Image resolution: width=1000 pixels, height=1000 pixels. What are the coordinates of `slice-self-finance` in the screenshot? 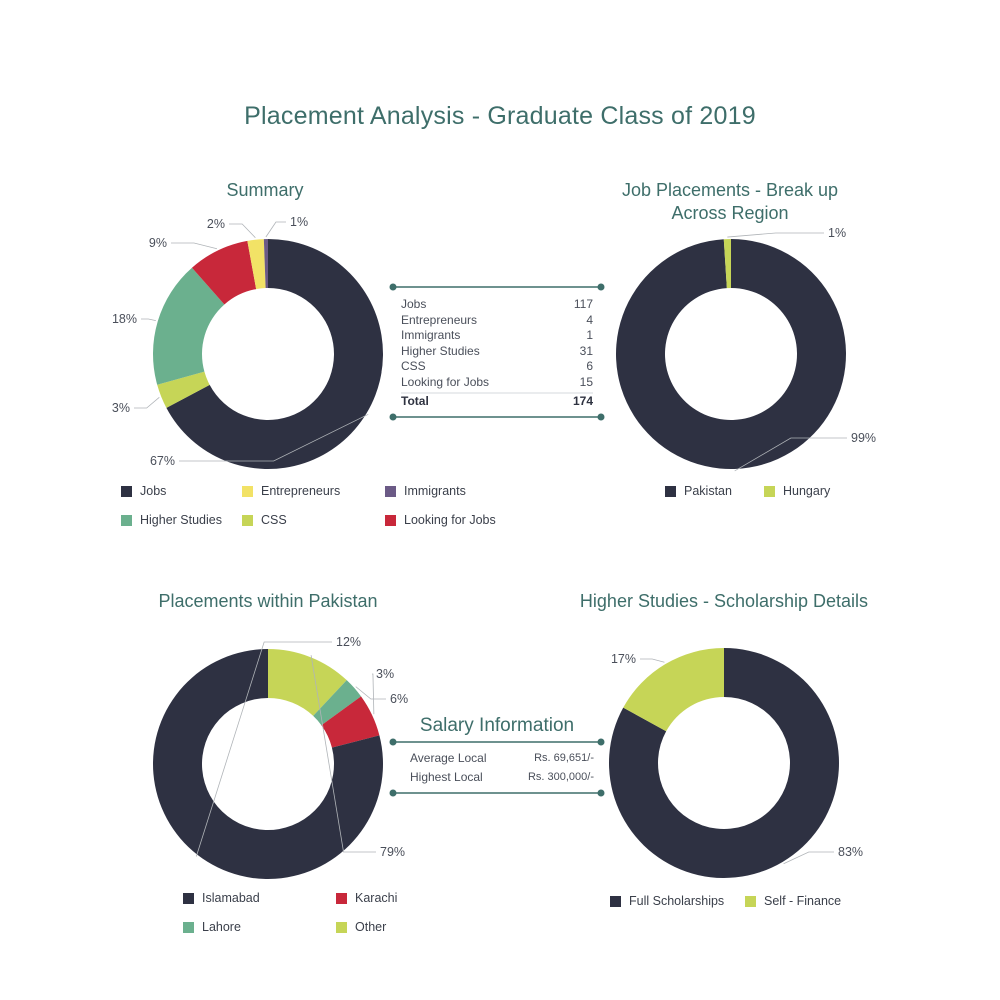 It's located at (673, 690).